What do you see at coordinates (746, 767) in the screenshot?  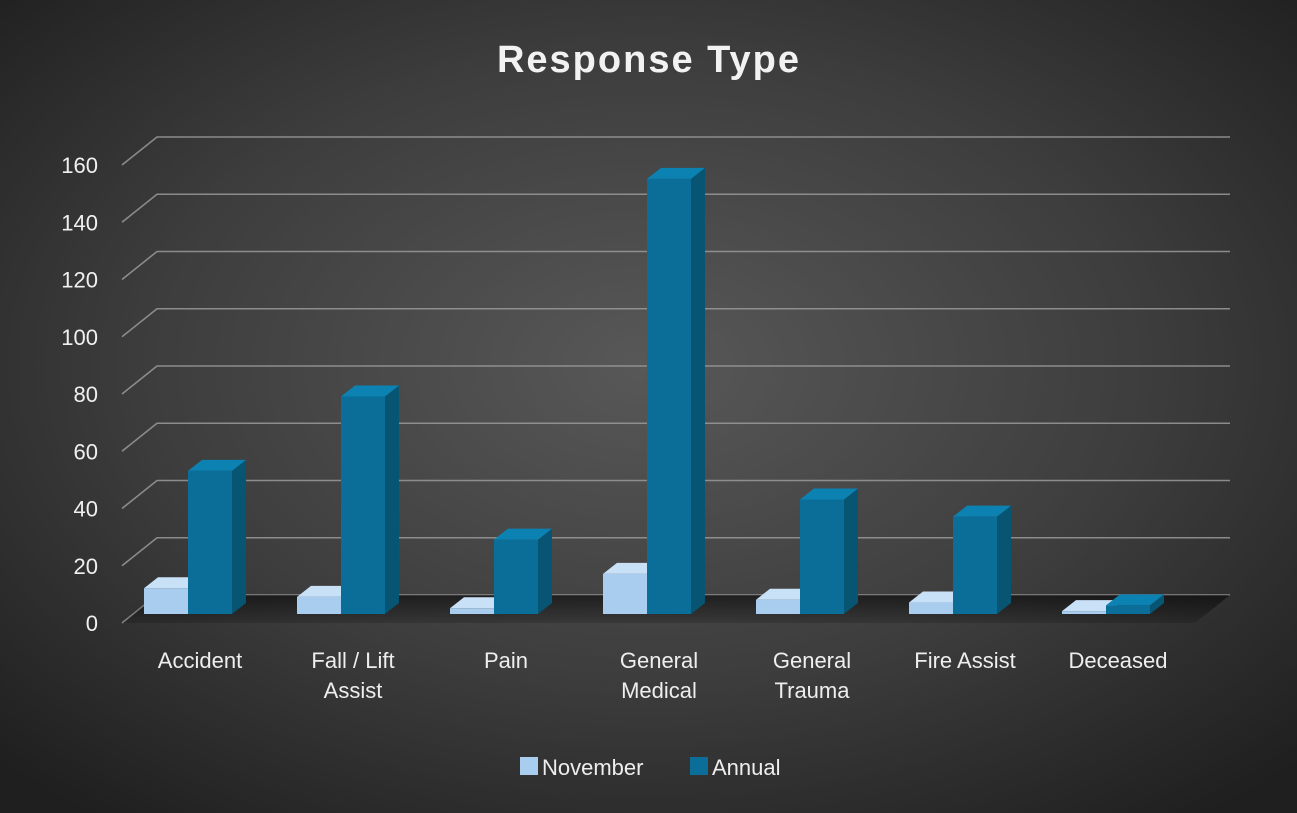 I see `legend-label: Annual` at bounding box center [746, 767].